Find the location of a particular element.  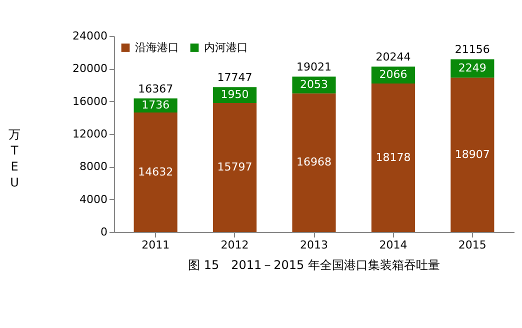

x-tick-label: 2015 is located at coordinates (472, 245).